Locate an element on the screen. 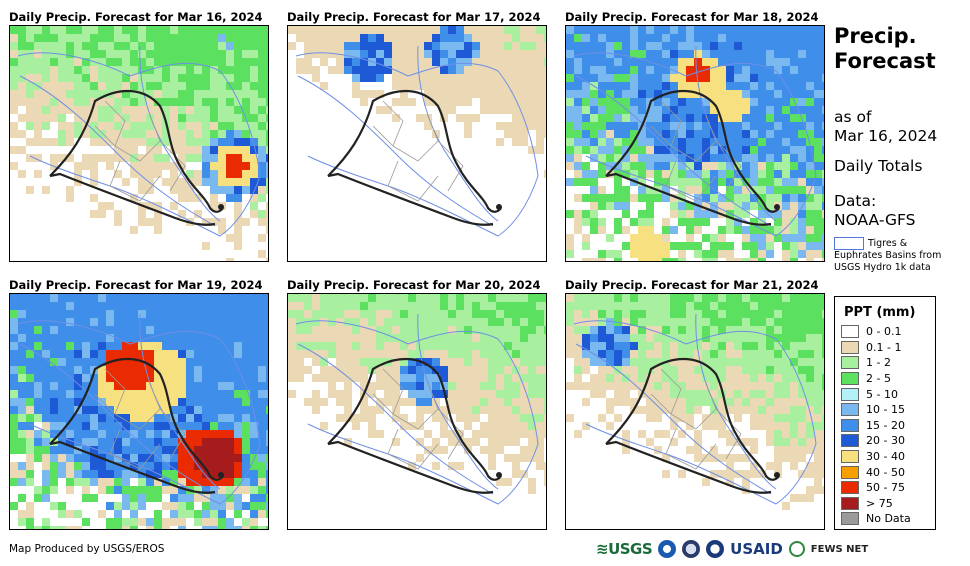 The image size is (970, 566). precip-raster is located at coordinates (139, 143).